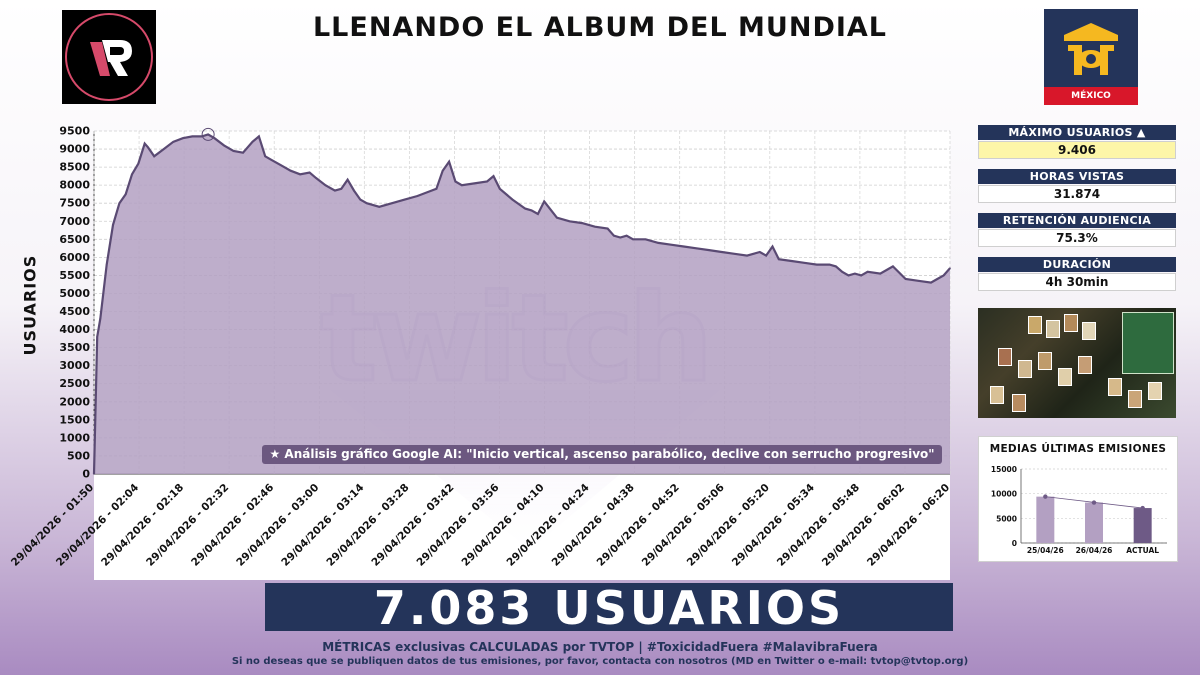 This screenshot has width=1200, height=675. What do you see at coordinates (74, 131) in the screenshot?
I see `y-tick-label: 9500` at bounding box center [74, 131].